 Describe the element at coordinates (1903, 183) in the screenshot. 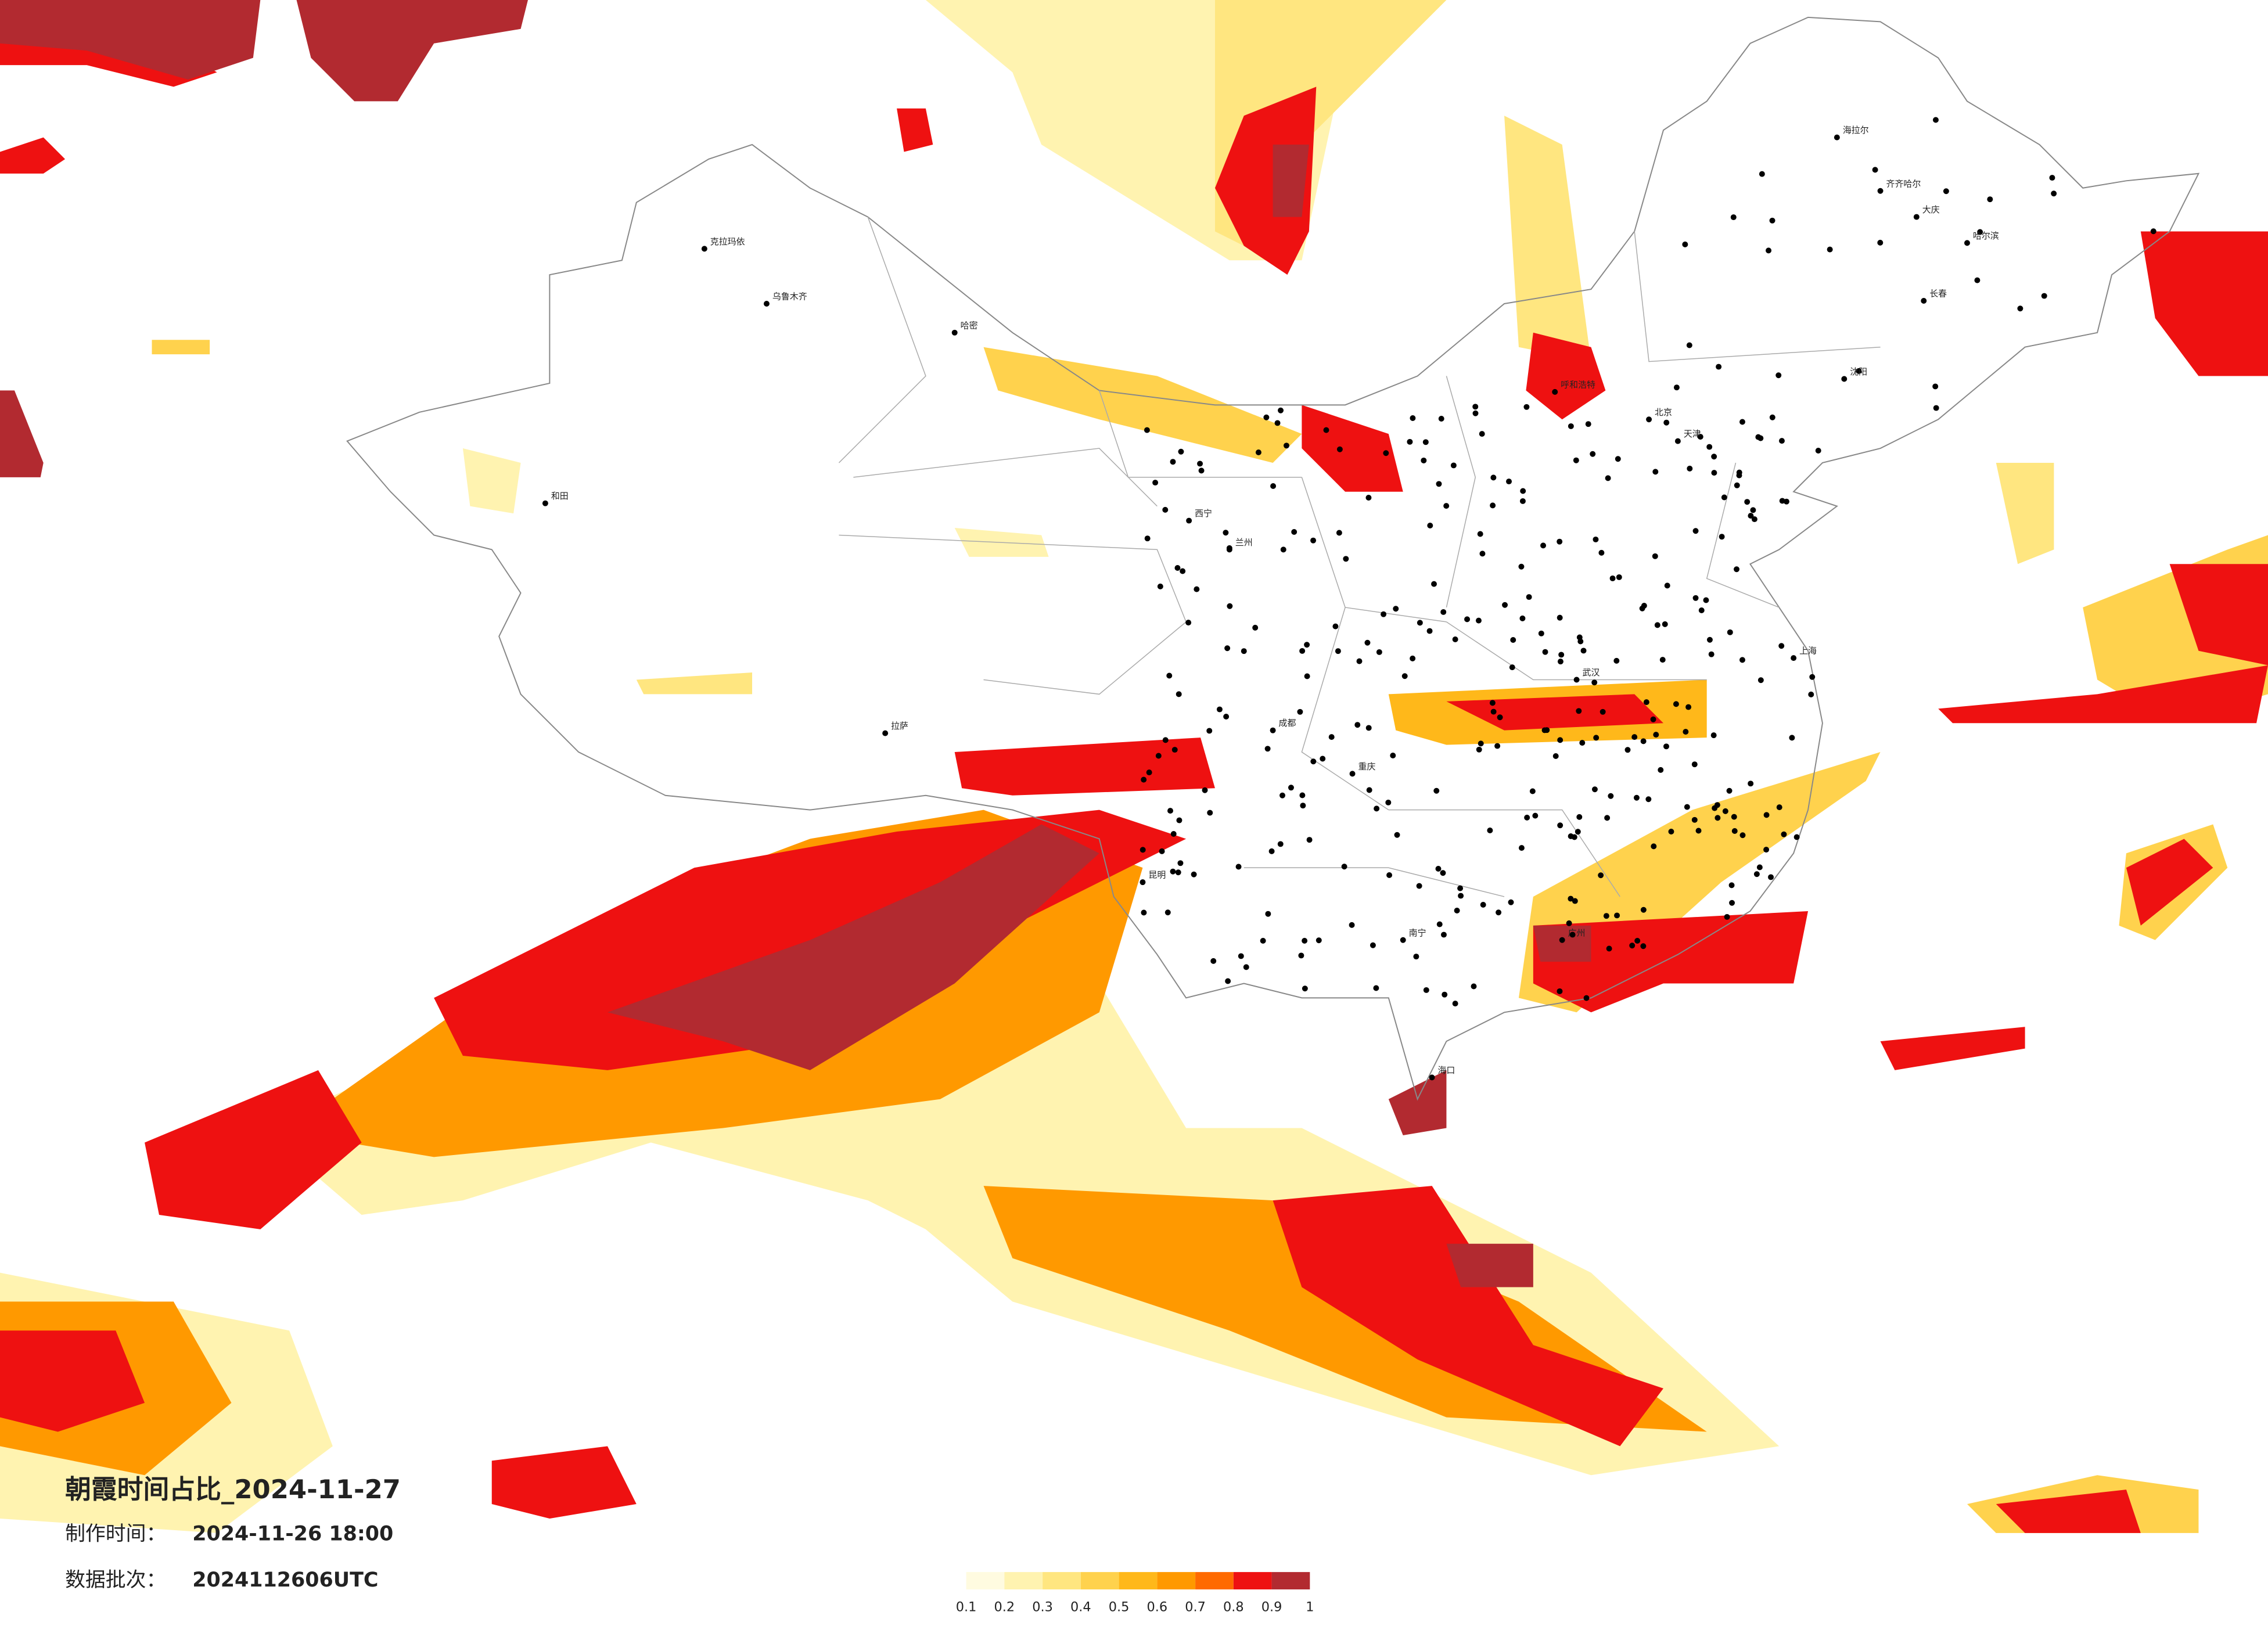

I see `city-label: 齐齐哈尔` at that location.